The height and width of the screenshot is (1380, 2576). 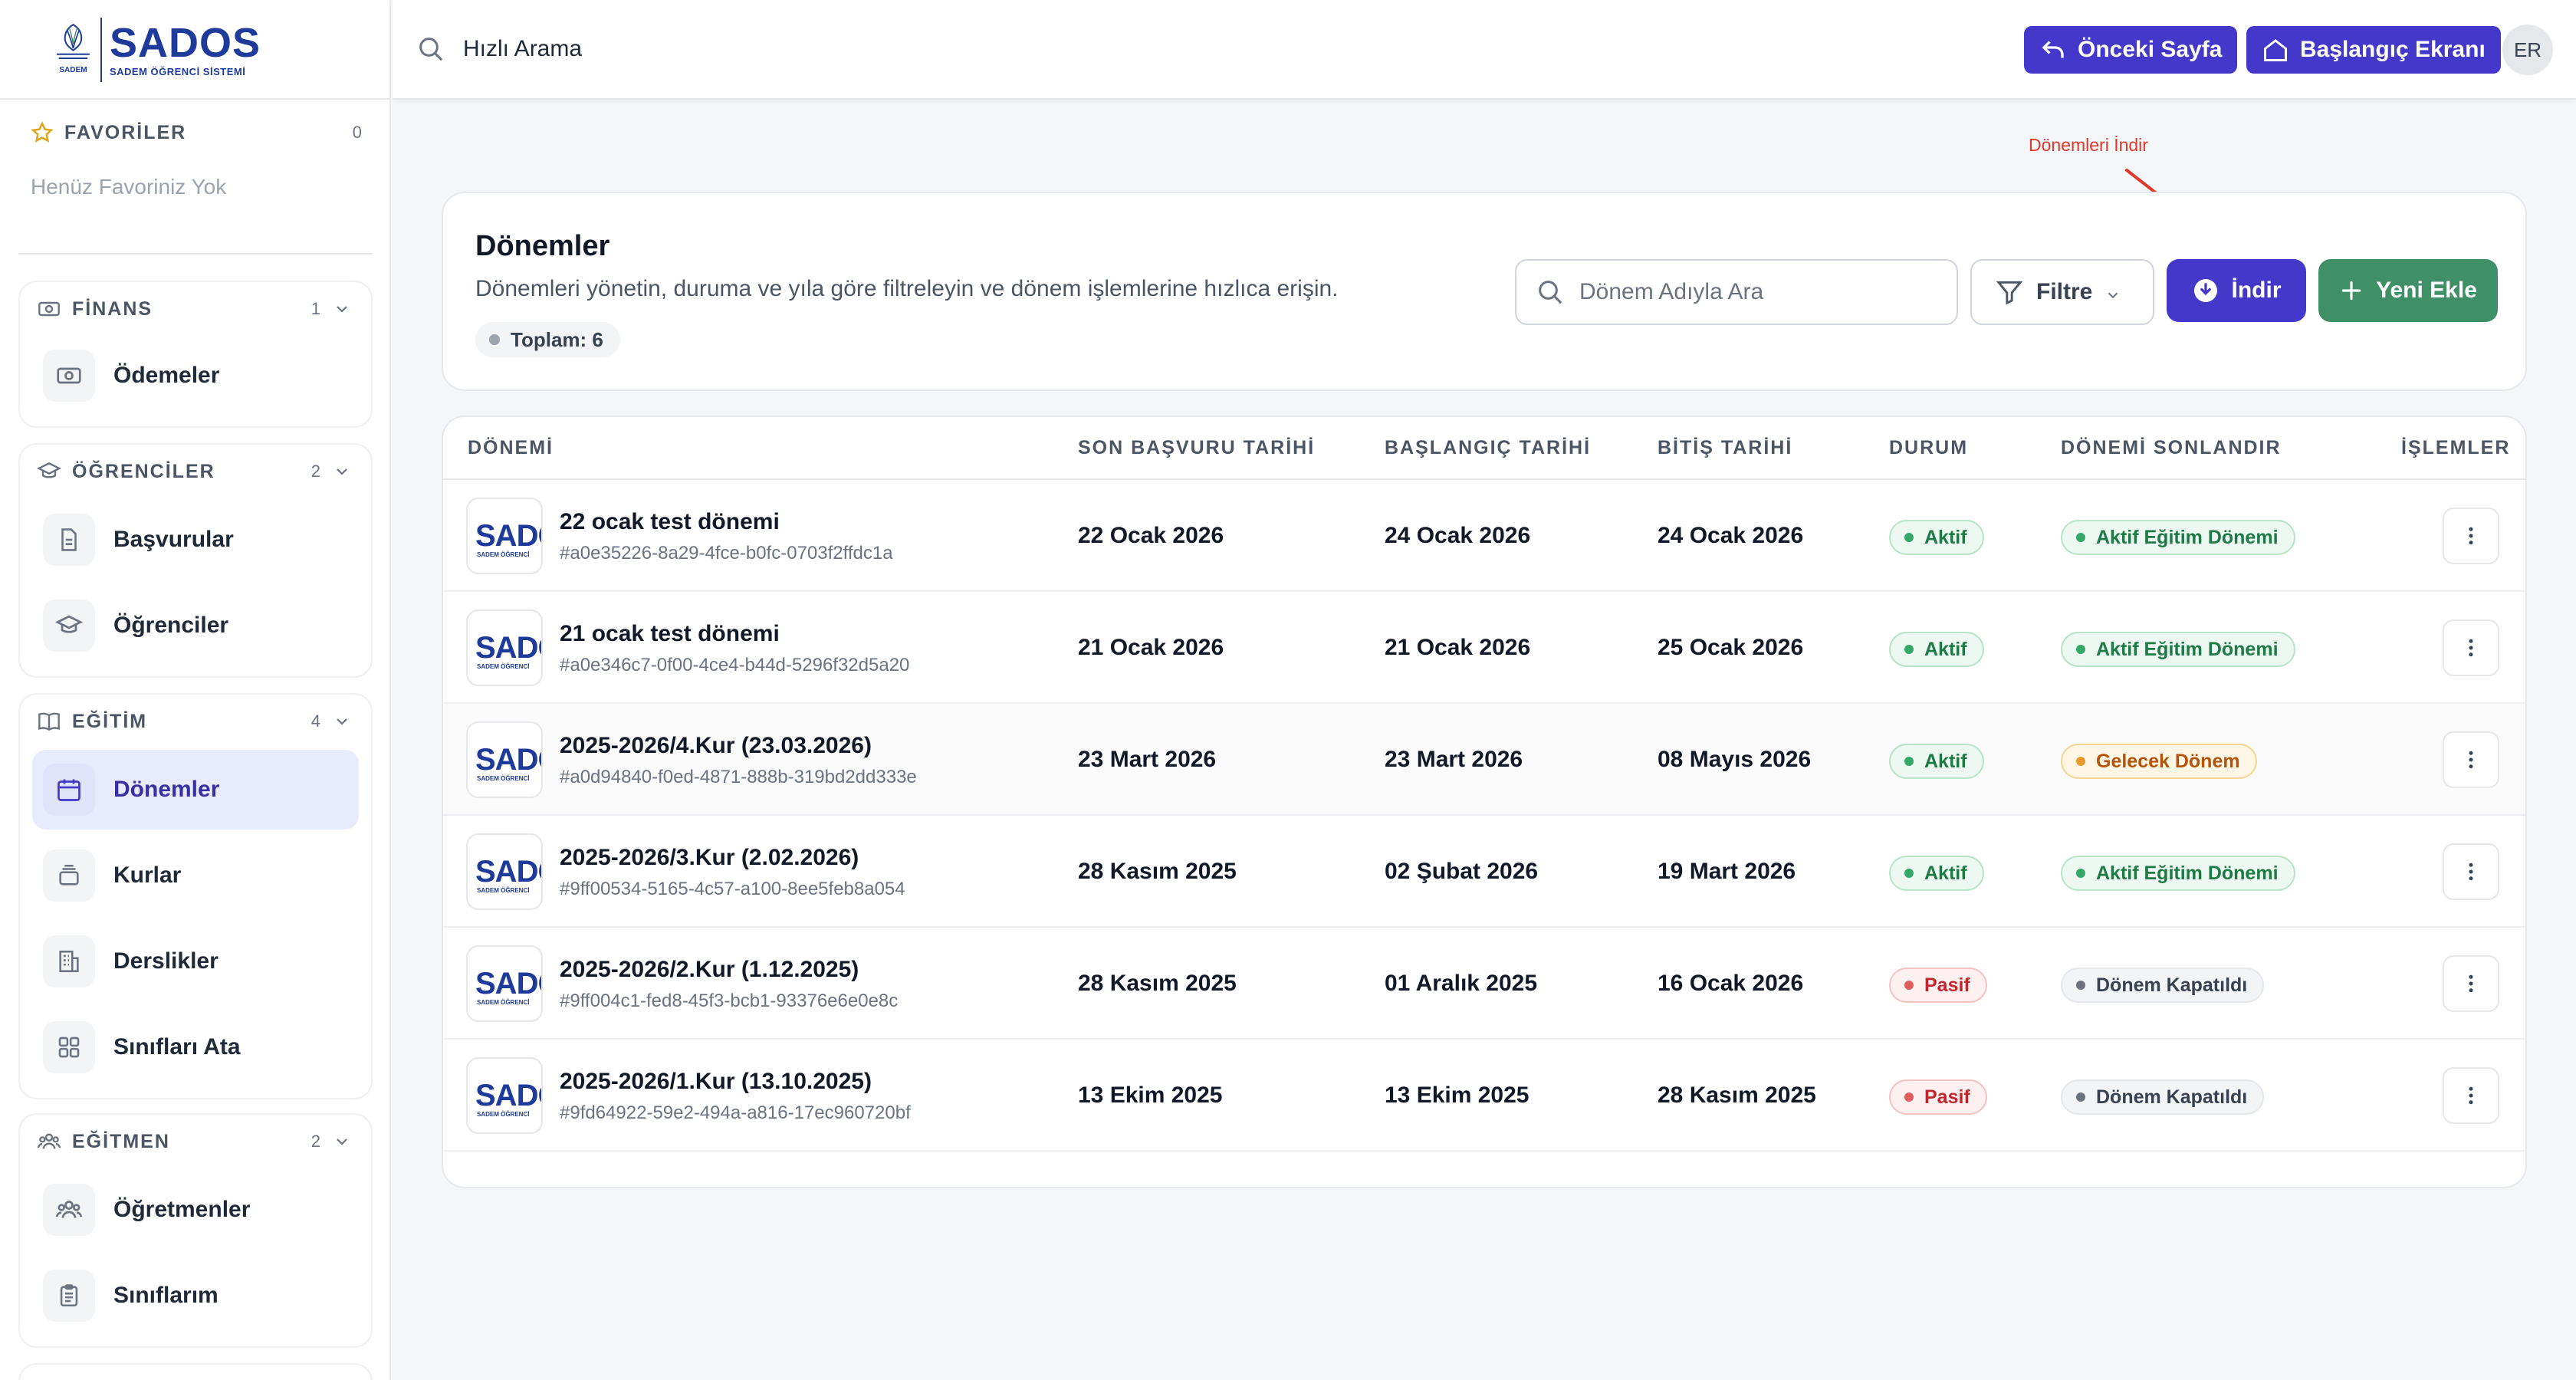 I want to click on period-name: 2025-2026/1.Kur (13.10.2025), so click(x=716, y=1081).